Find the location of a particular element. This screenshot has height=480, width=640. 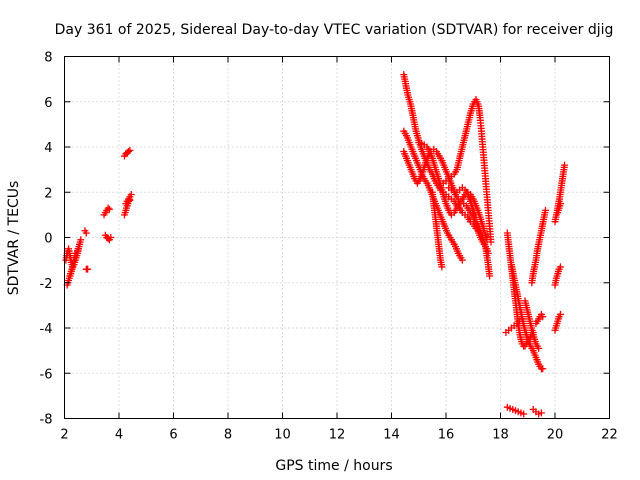

x-tick-labels: 2 4 6 8 10 12 14 16 18 20 22 is located at coordinates (338, 435).